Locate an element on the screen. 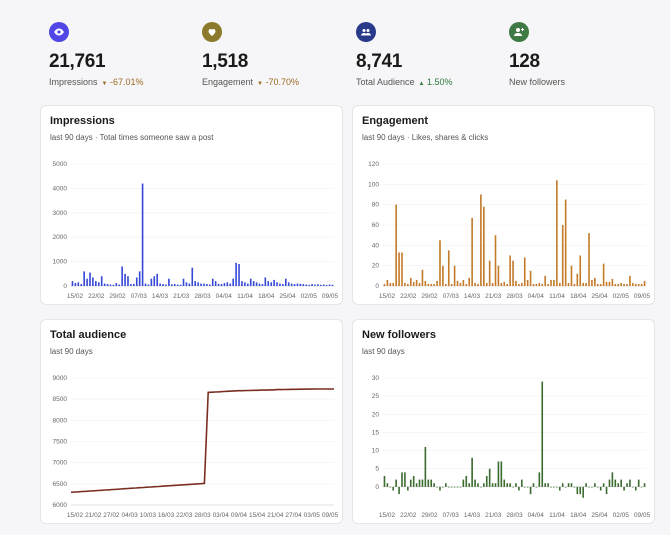  card-title: New followers is located at coordinates (399, 335).